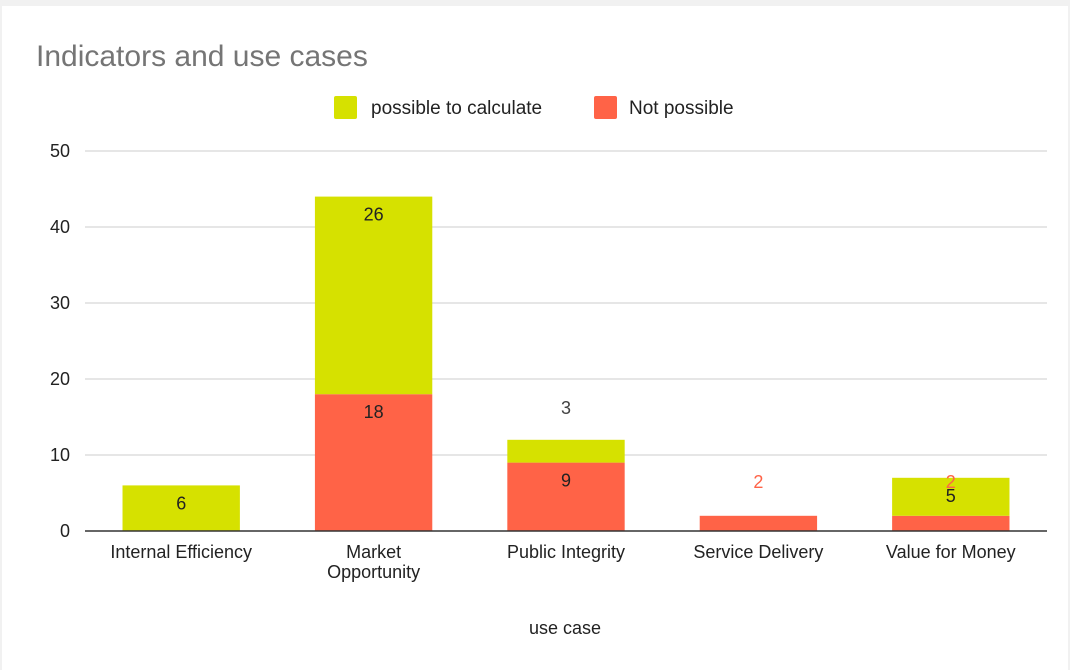 Image resolution: width=1070 pixels, height=670 pixels. What do you see at coordinates (566, 481) in the screenshot?
I see `data-label: 9` at bounding box center [566, 481].